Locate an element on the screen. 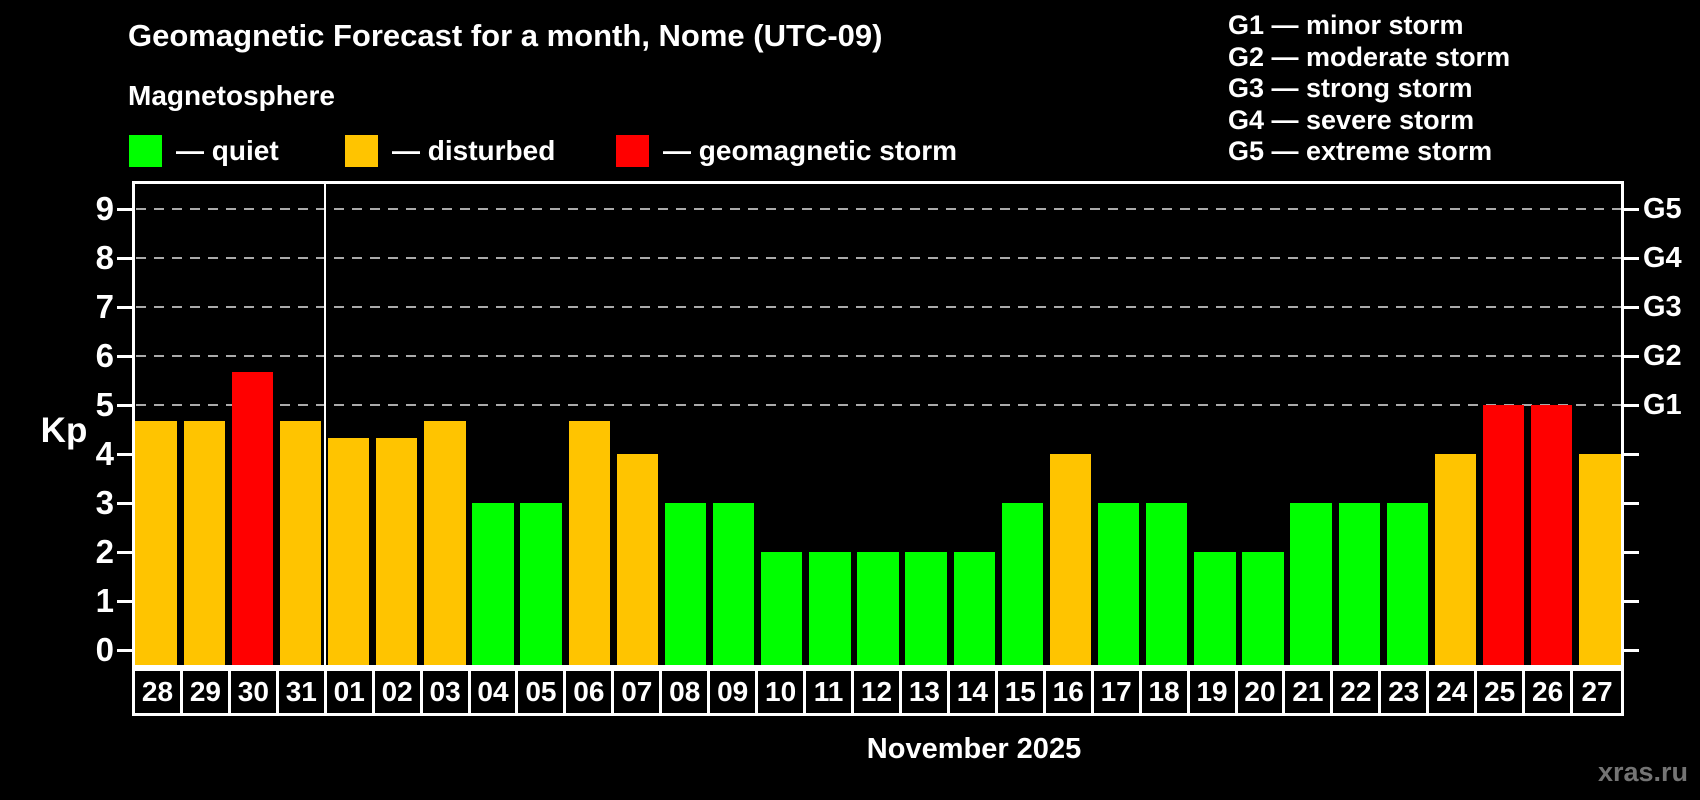  legend-swatch-storm is located at coordinates (632, 151).